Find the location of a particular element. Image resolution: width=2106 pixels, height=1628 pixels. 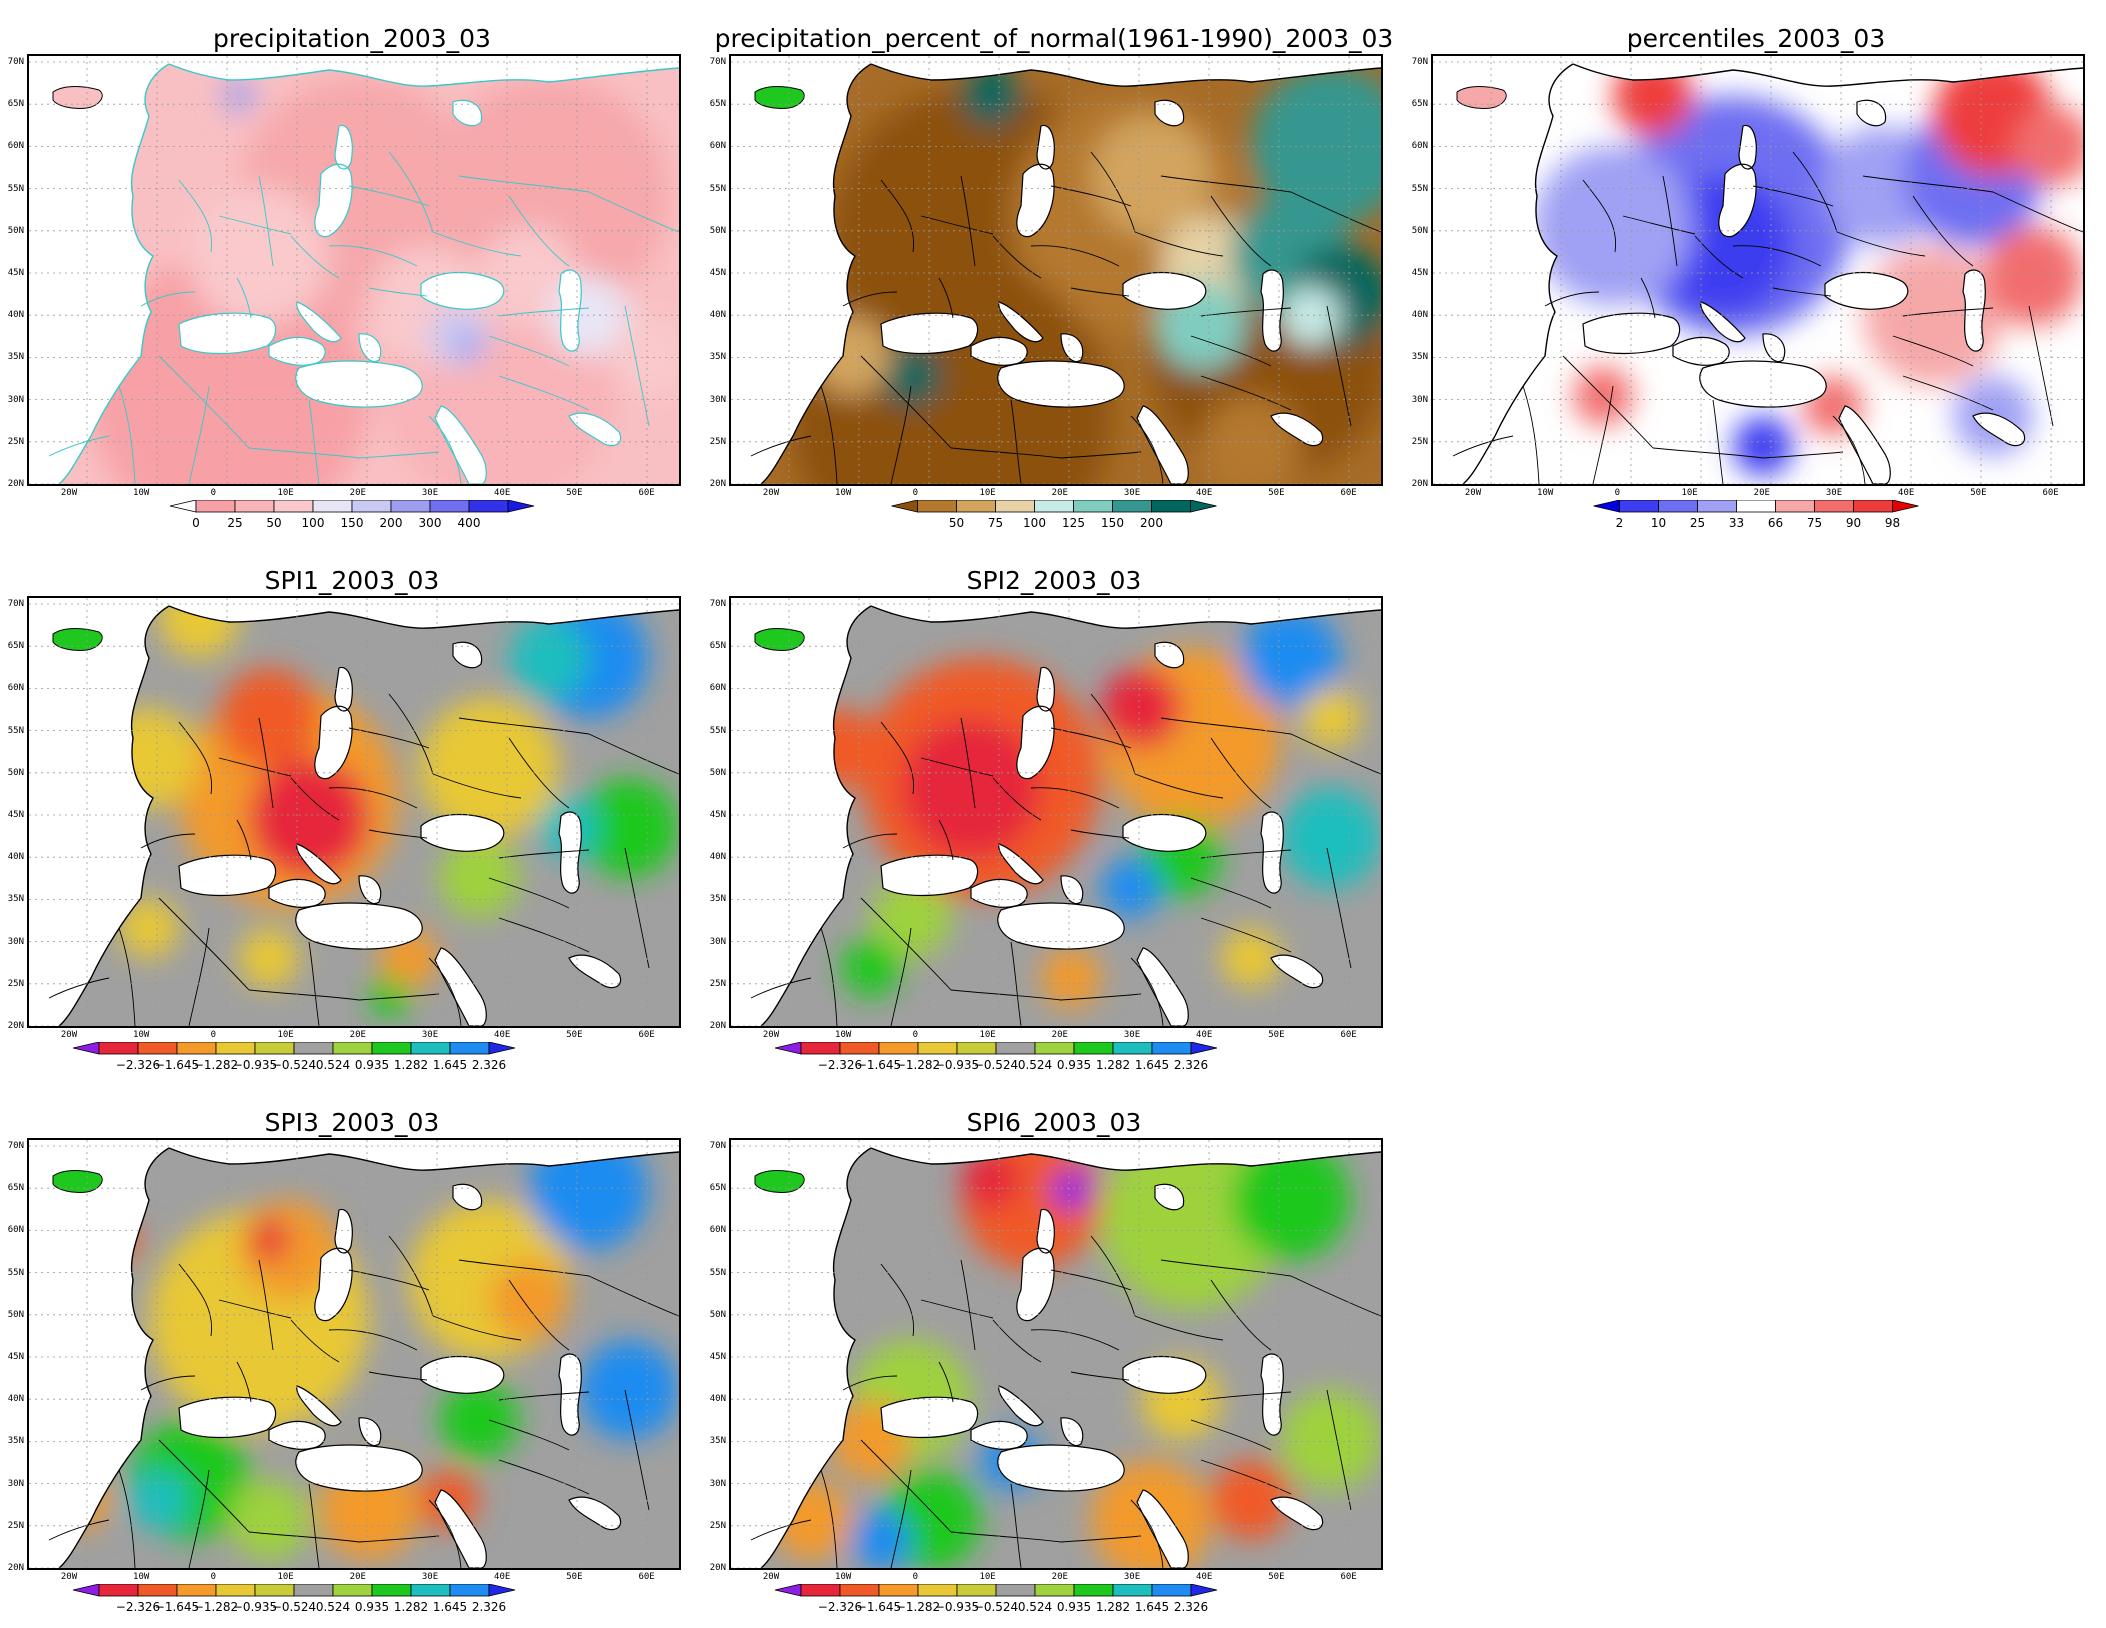

colorbar-tick-label: −0.524 is located at coordinates (996, 1065).